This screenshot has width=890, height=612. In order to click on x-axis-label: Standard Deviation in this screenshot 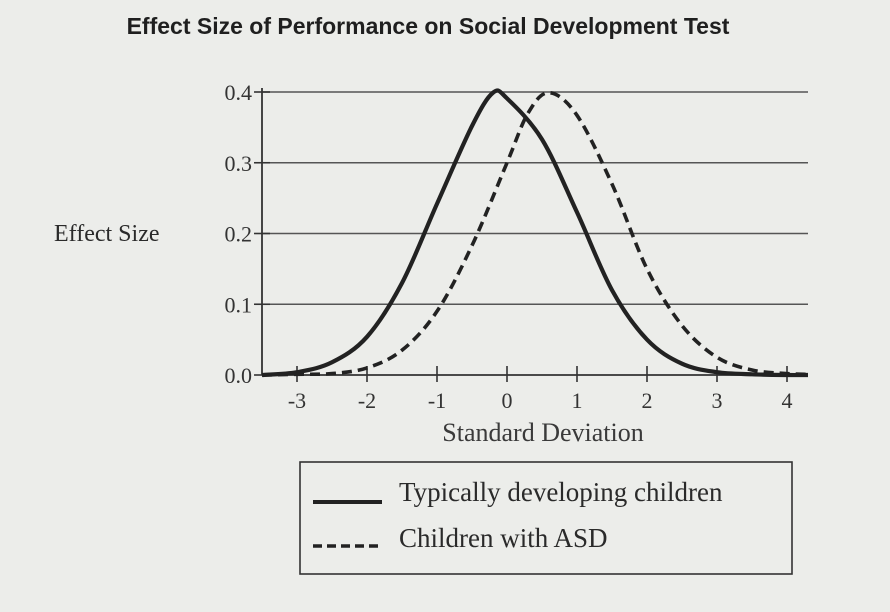, I will do `click(542, 432)`.